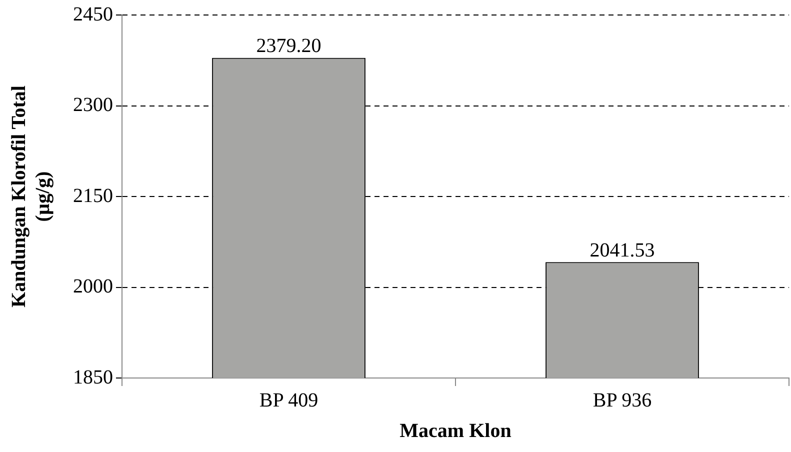  I want to click on x-axis-title: Macam Klon, so click(456, 431).